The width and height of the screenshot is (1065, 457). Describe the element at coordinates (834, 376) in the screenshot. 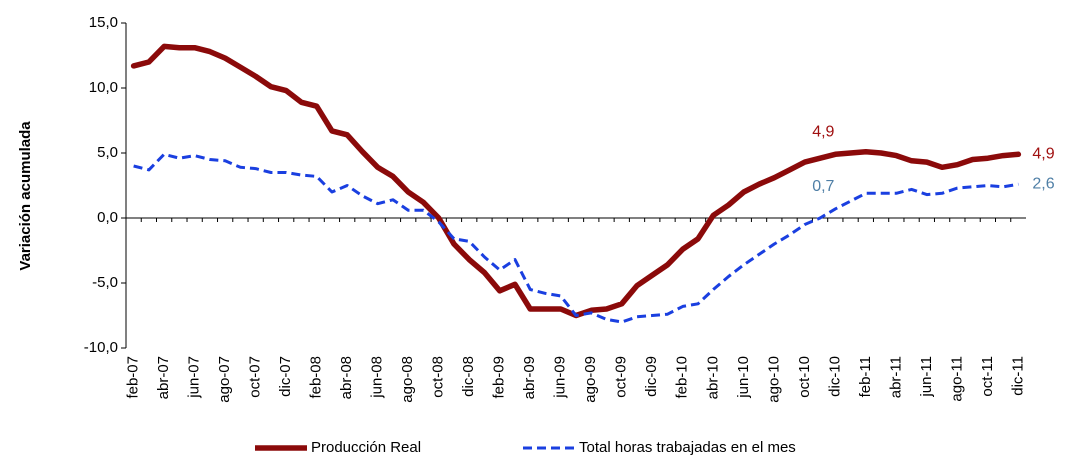

I see `x-tick-label: dic-10` at that location.